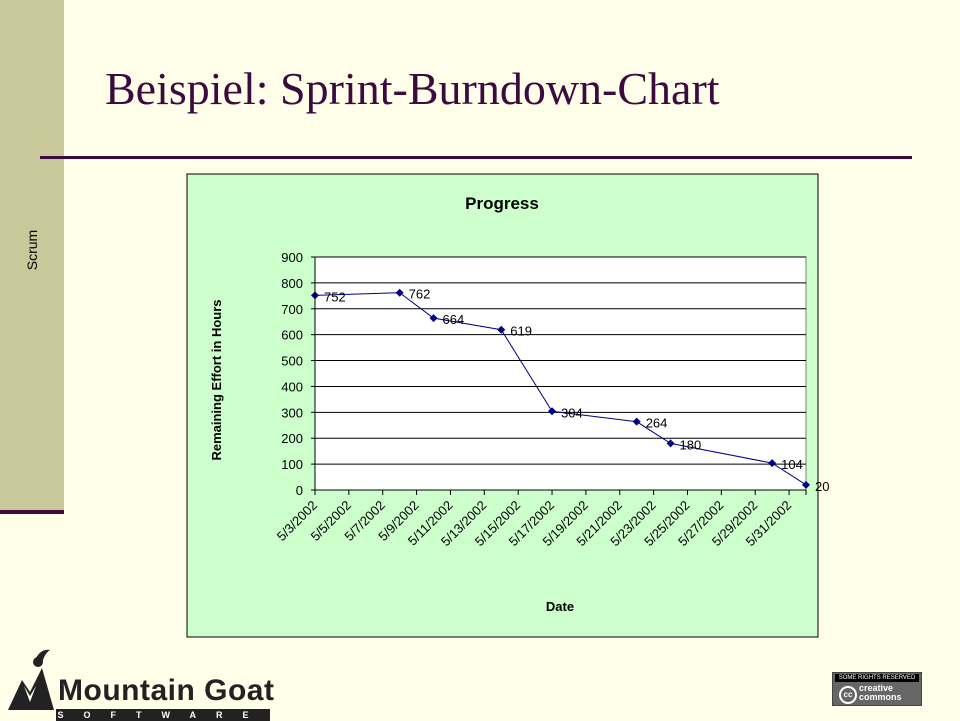  Describe the element at coordinates (657, 423) in the screenshot. I see `data-label: 264` at that location.